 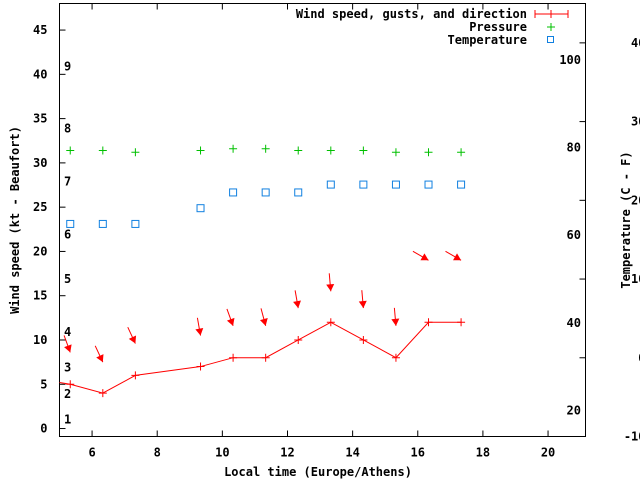 What do you see at coordinates (551, 27) in the screenshot?
I see `legend-swatch-pressure` at bounding box center [551, 27].